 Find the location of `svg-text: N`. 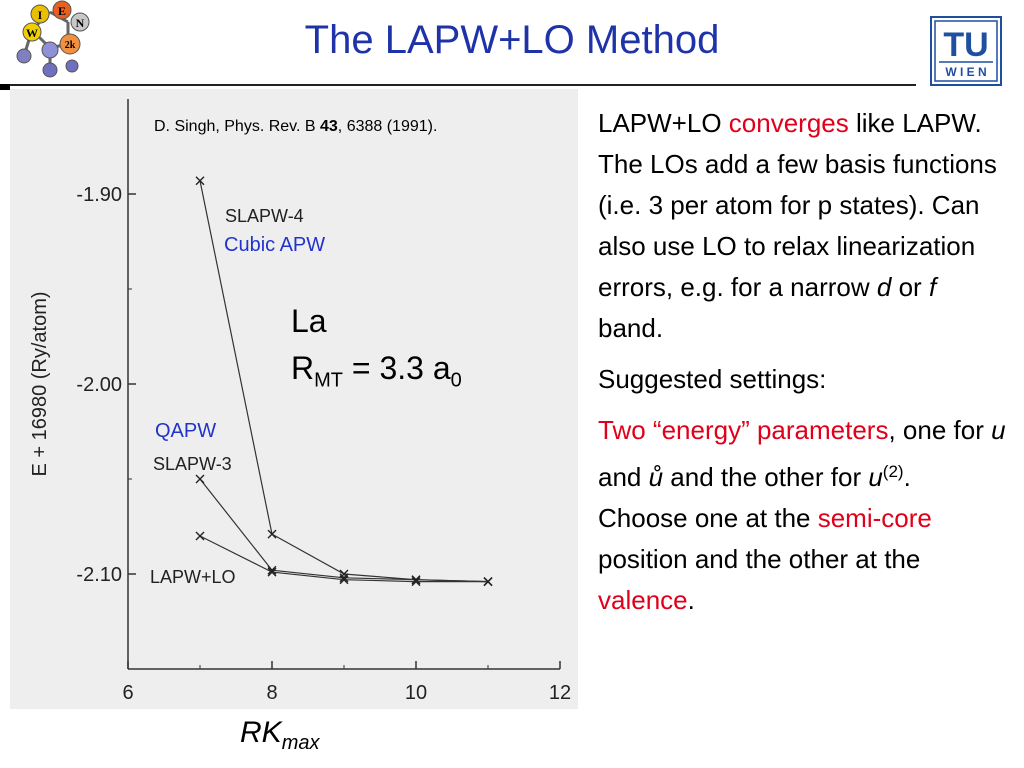

svg-text: N is located at coordinates (80, 23).